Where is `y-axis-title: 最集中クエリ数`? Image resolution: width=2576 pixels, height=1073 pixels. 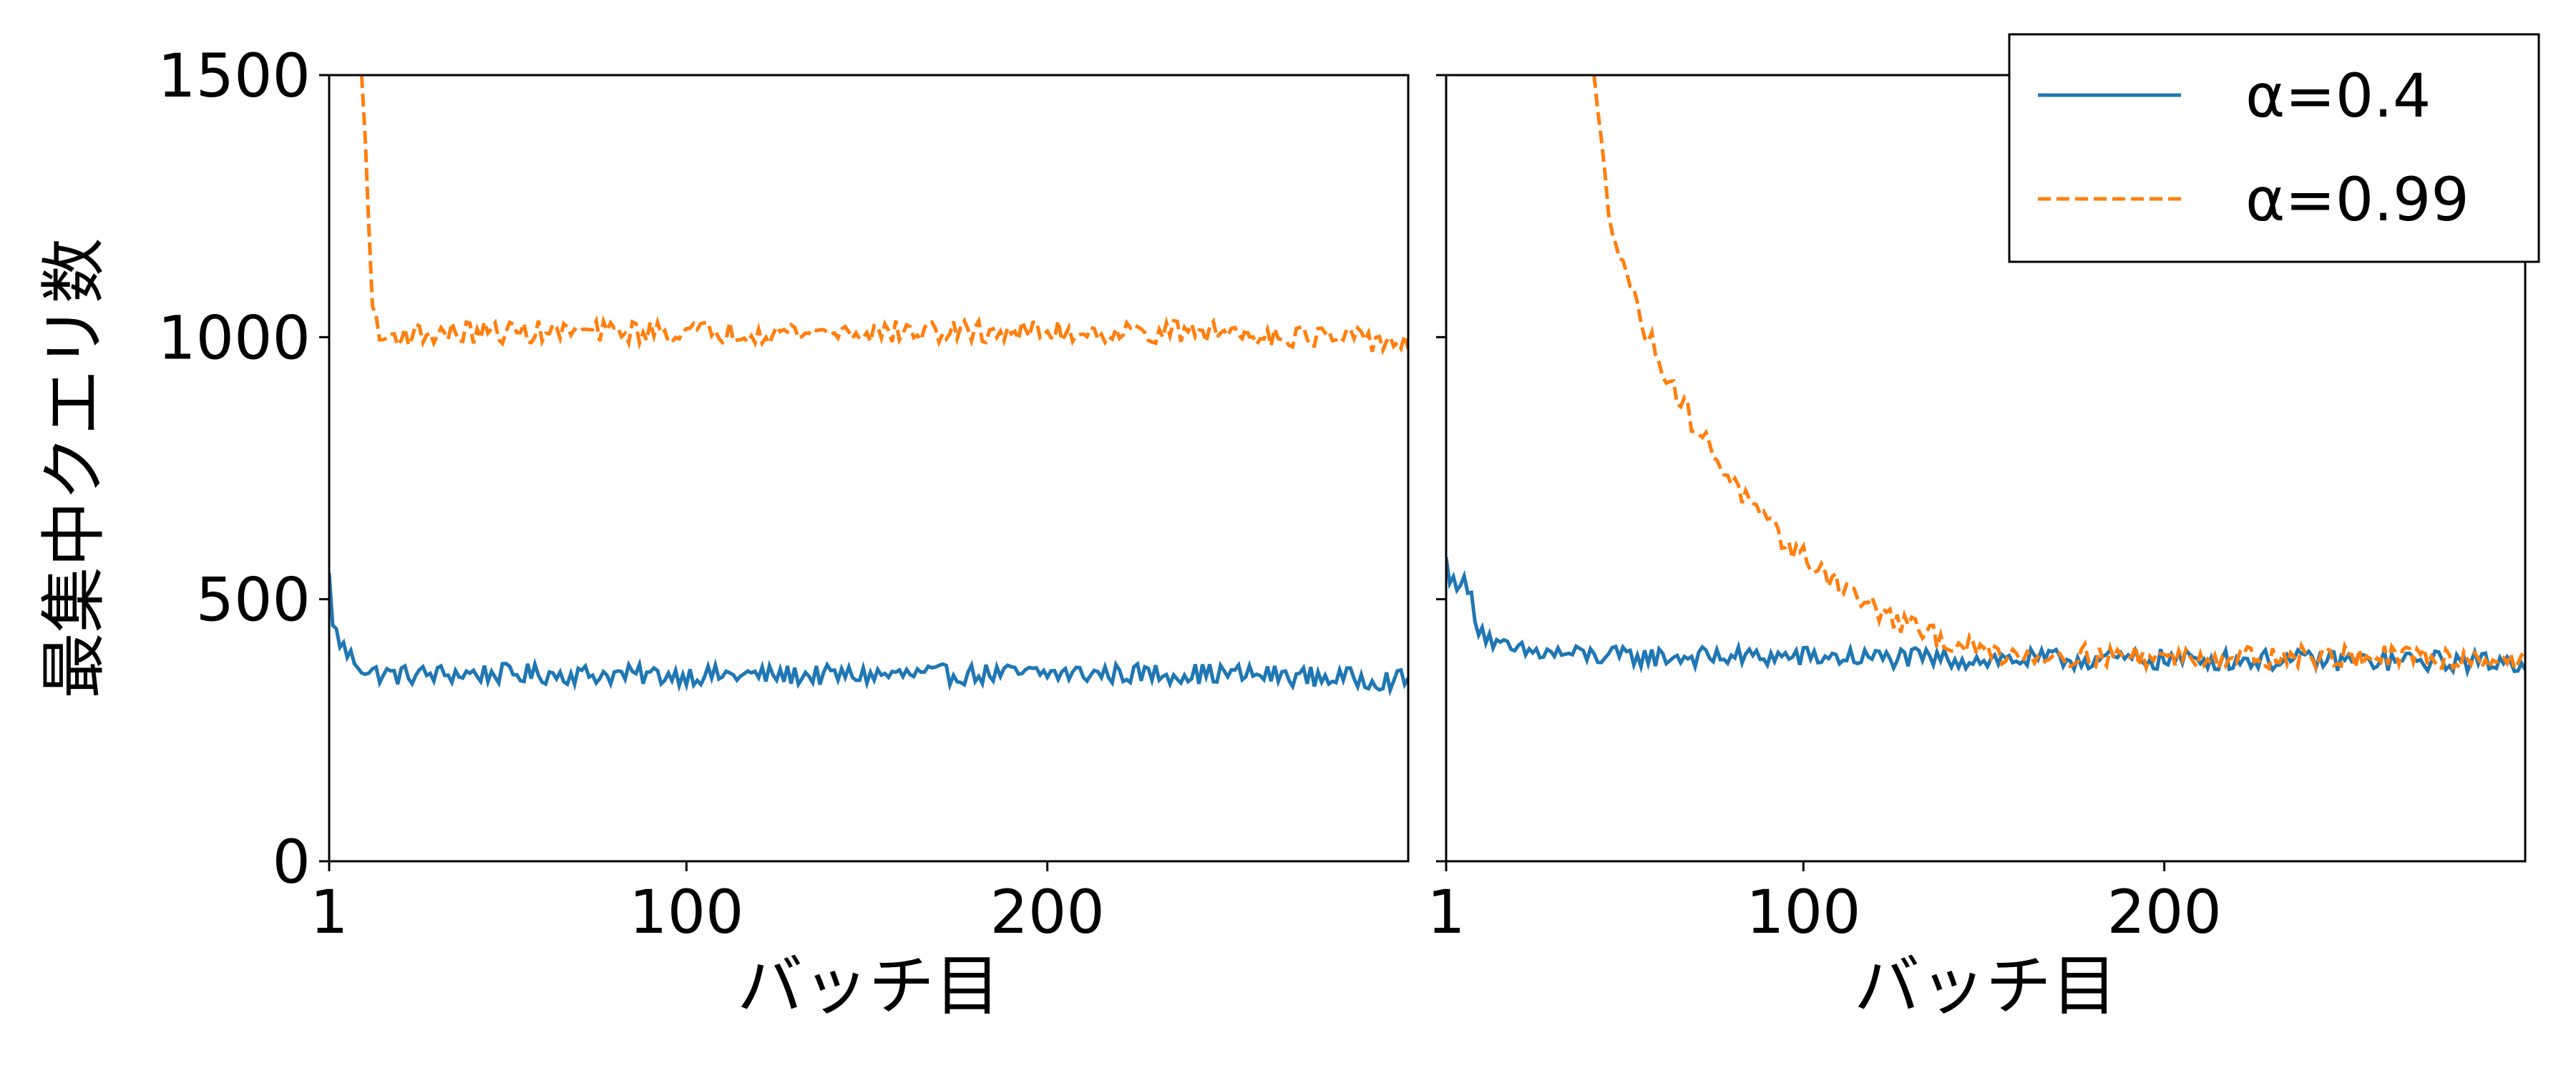
y-axis-title: 最集中クエリ数 is located at coordinates (74, 467).